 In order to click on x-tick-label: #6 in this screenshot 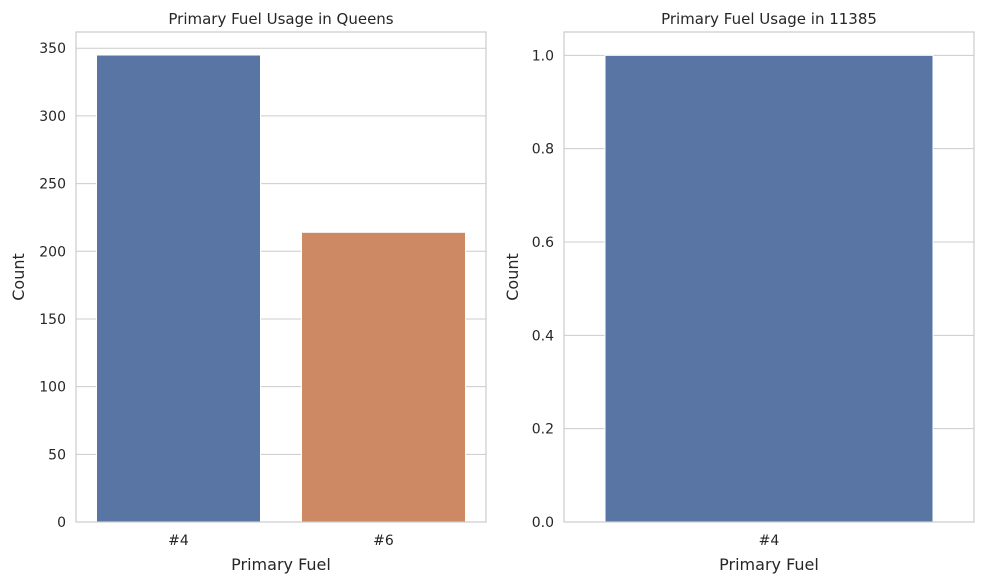, I will do `click(383, 541)`.